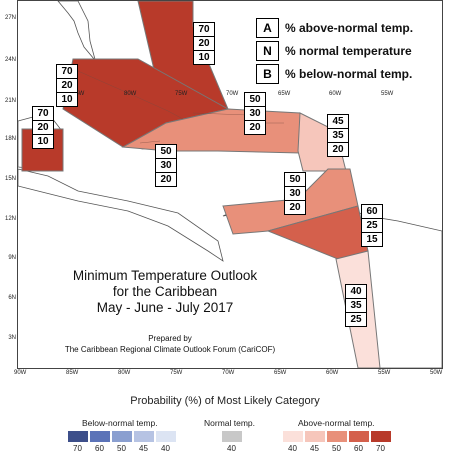 This screenshot has height=453, width=450. I want to click on colorbar-value-below-2: 50, so click(121, 448).